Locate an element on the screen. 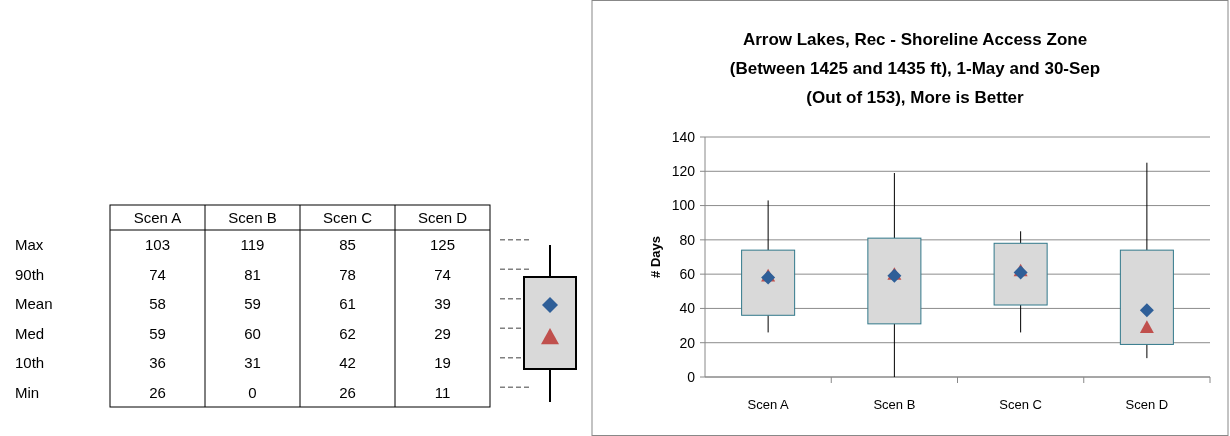 The image size is (1230, 436). data-label: 85 is located at coordinates (347, 244).